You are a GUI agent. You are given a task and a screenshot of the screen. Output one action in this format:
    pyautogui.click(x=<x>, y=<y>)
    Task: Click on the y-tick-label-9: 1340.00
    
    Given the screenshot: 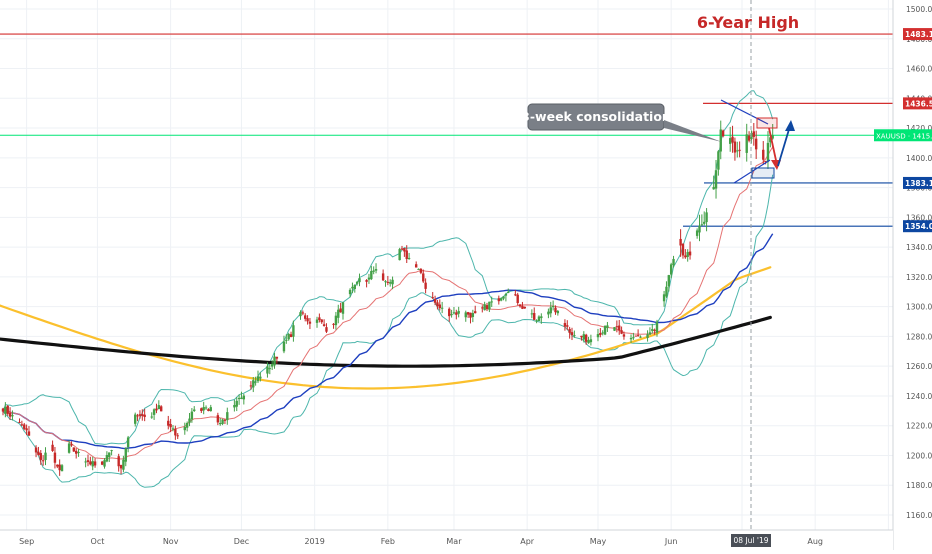 What is the action you would take?
    pyautogui.click(x=919, y=247)
    